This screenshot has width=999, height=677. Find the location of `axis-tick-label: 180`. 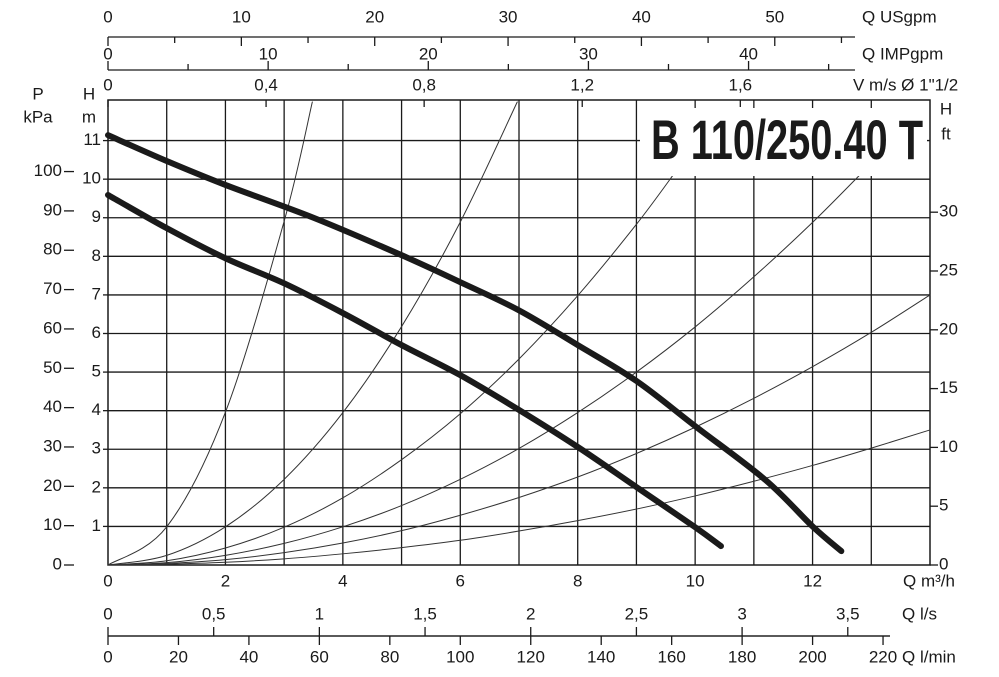

axis-tick-label: 180 is located at coordinates (742, 656).